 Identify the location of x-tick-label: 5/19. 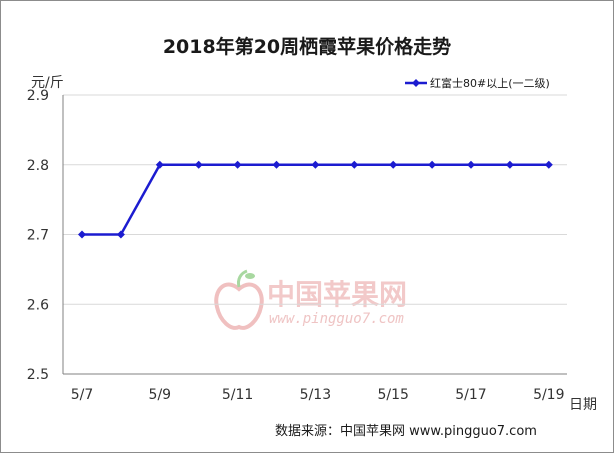
(548, 395).